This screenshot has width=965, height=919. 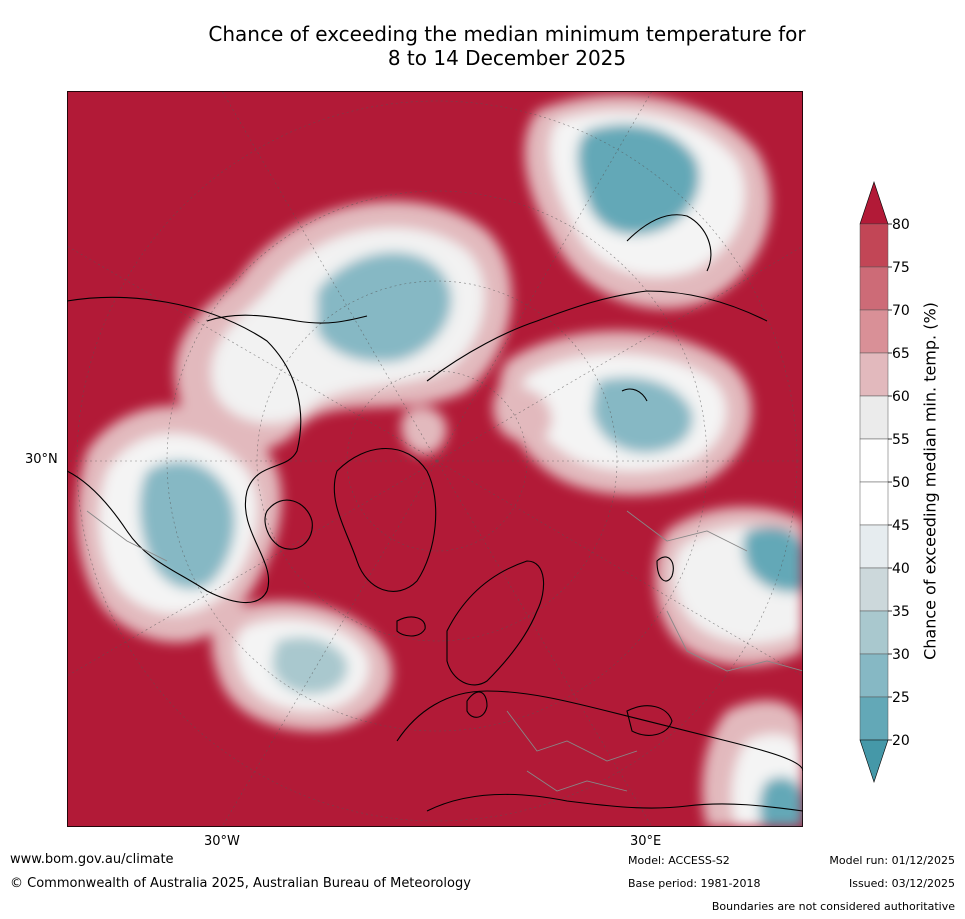 I want to click on siberia-coast, so click(x=597, y=336).